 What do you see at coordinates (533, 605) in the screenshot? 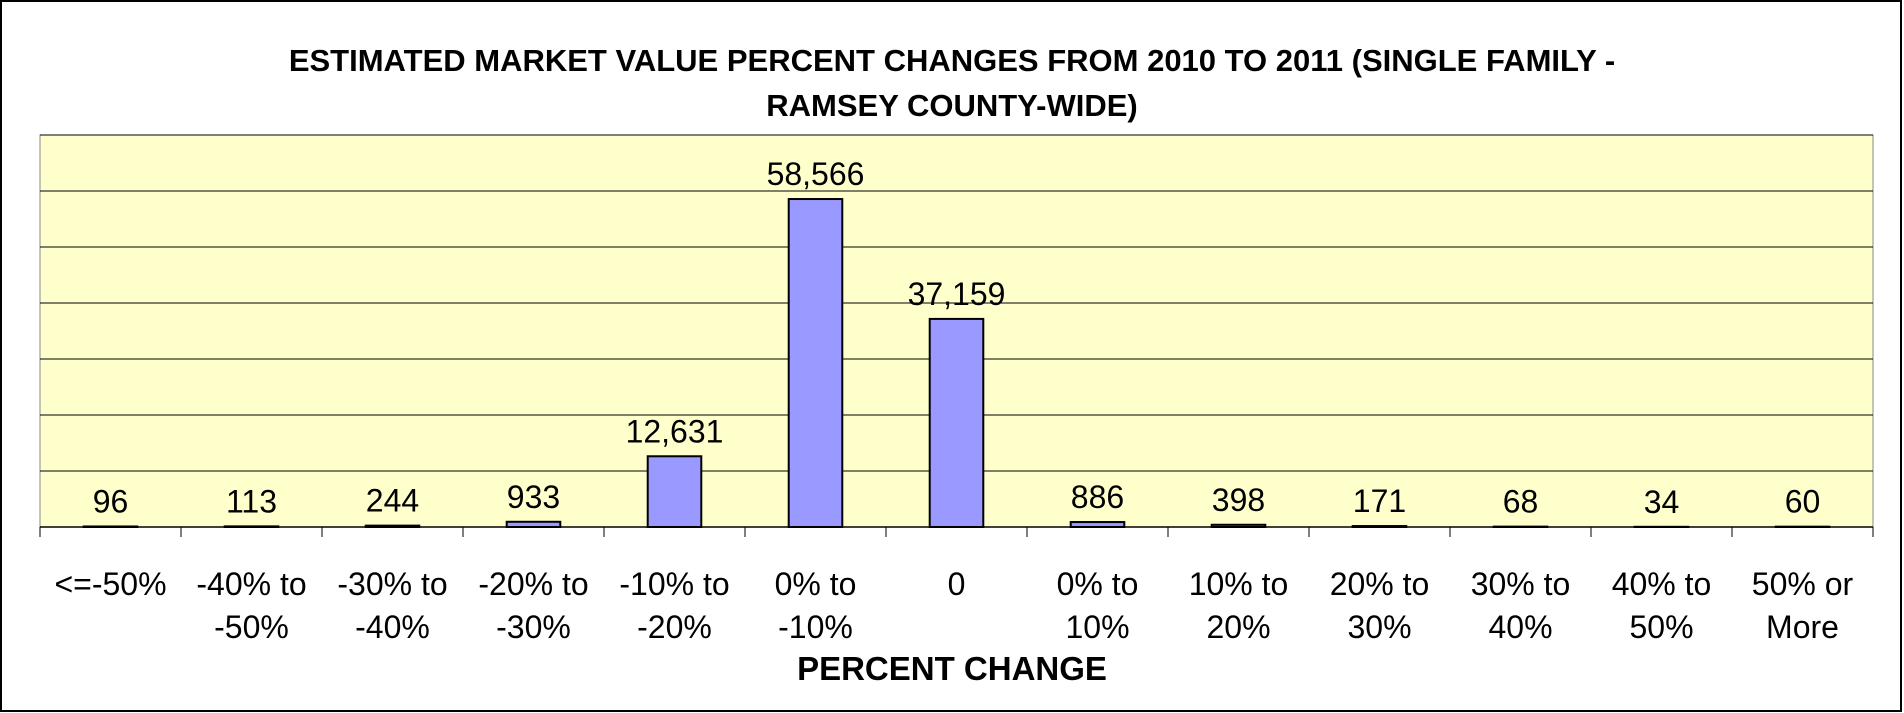
I see `x-tick-label: -20% to -30%` at bounding box center [533, 605].